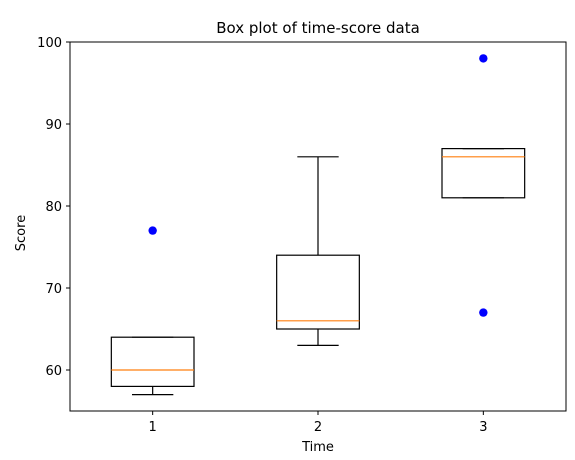 This screenshot has width=575, height=460. Describe the element at coordinates (483, 427) in the screenshot. I see `x-tick-label: 3` at that location.